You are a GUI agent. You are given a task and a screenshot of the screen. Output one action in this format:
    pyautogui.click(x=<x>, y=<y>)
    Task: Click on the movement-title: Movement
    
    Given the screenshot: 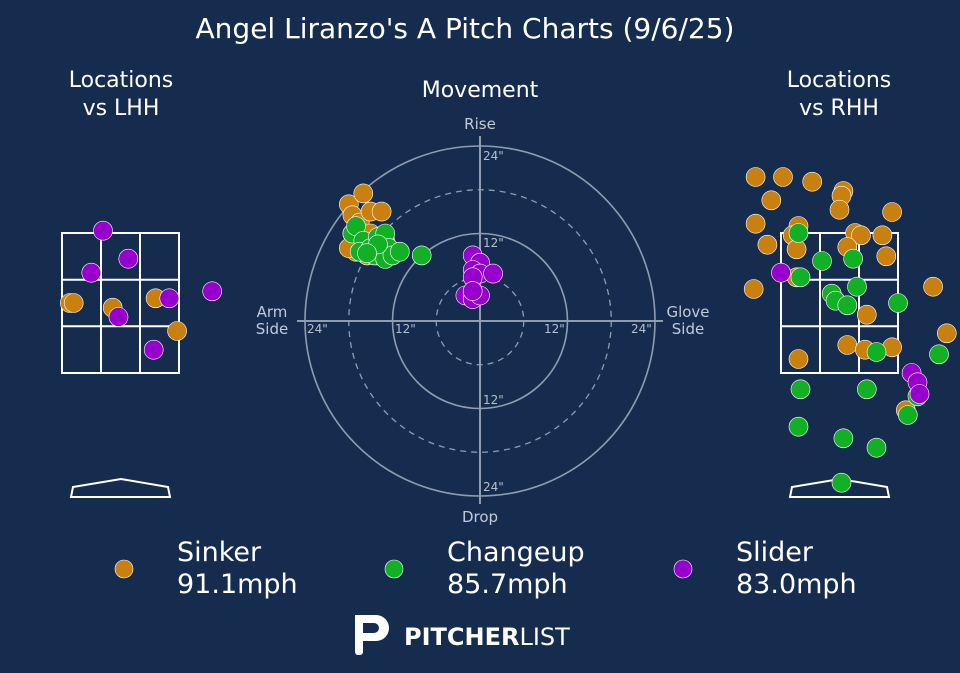 What is the action you would take?
    pyautogui.click(x=480, y=90)
    